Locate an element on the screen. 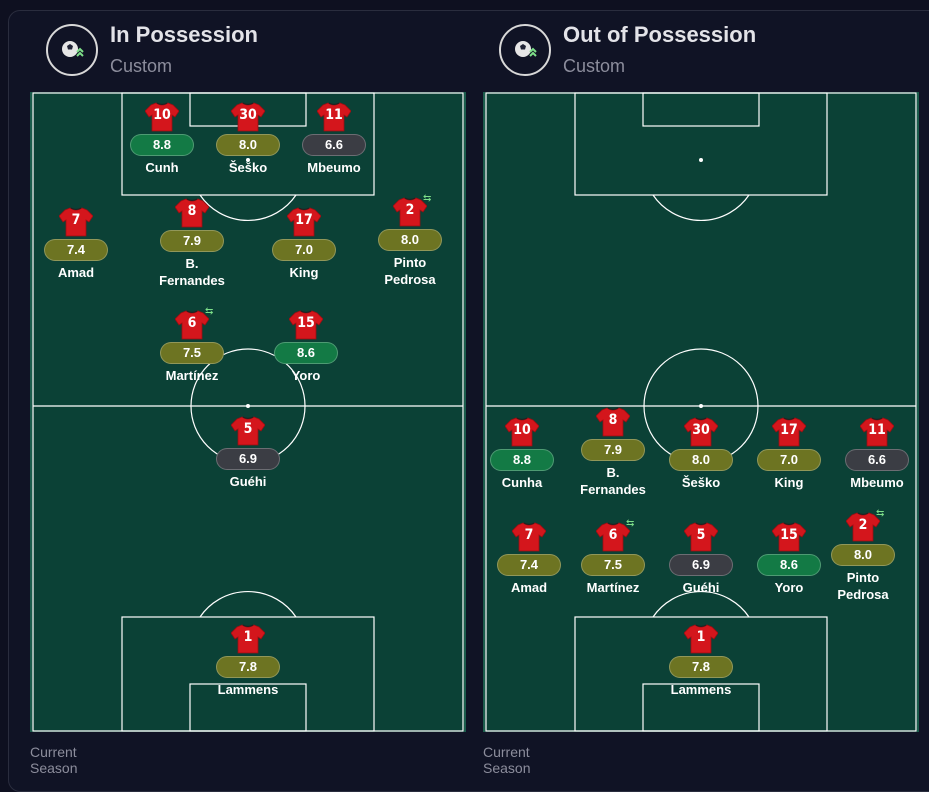  shirt-number: 6 is located at coordinates (613, 535).